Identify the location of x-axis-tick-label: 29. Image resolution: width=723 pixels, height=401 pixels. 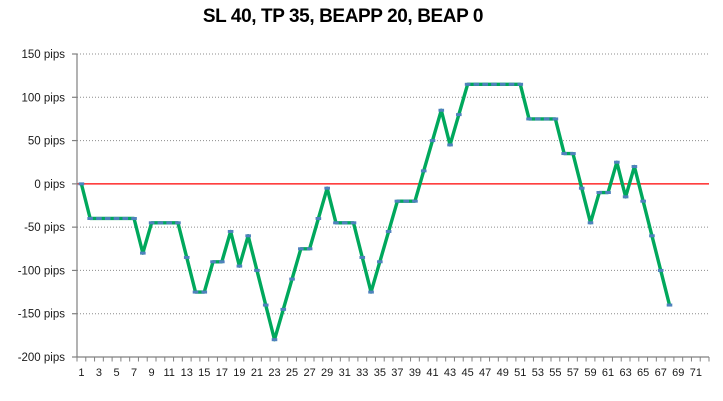
(327, 373).